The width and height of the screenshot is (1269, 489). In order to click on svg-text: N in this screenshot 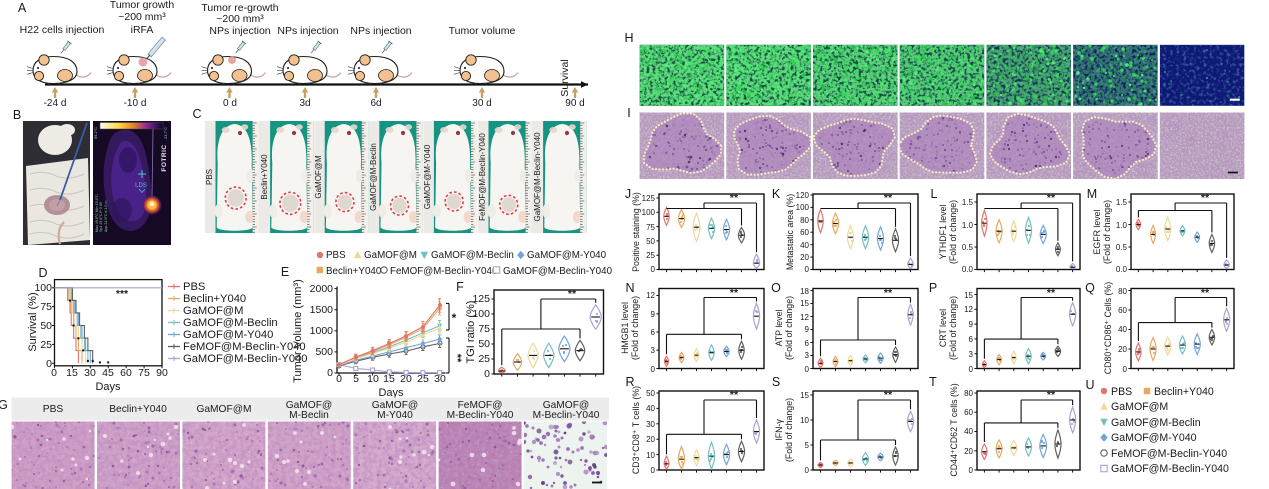, I will do `click(629, 288)`.